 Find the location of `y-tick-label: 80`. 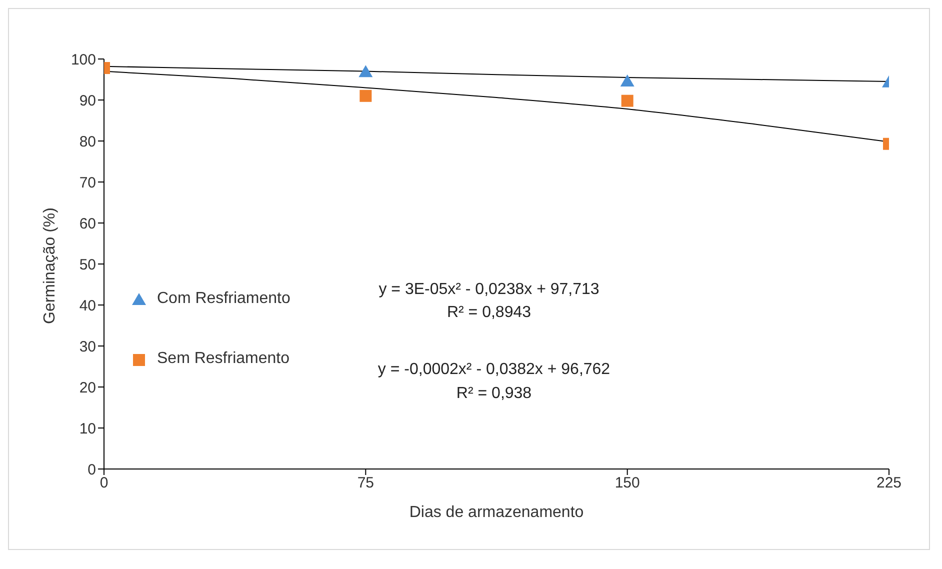

y-tick-label: 80 is located at coordinates (87, 141).